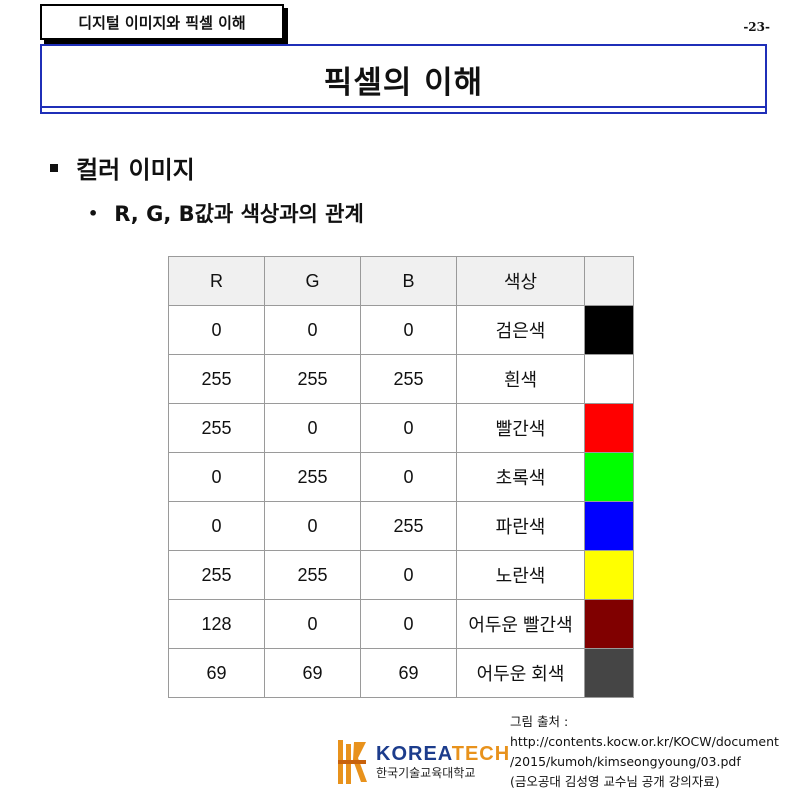 Image resolution: width=800 pixels, height=800 pixels. I want to click on cell-color-name: 검은색, so click(520, 330).